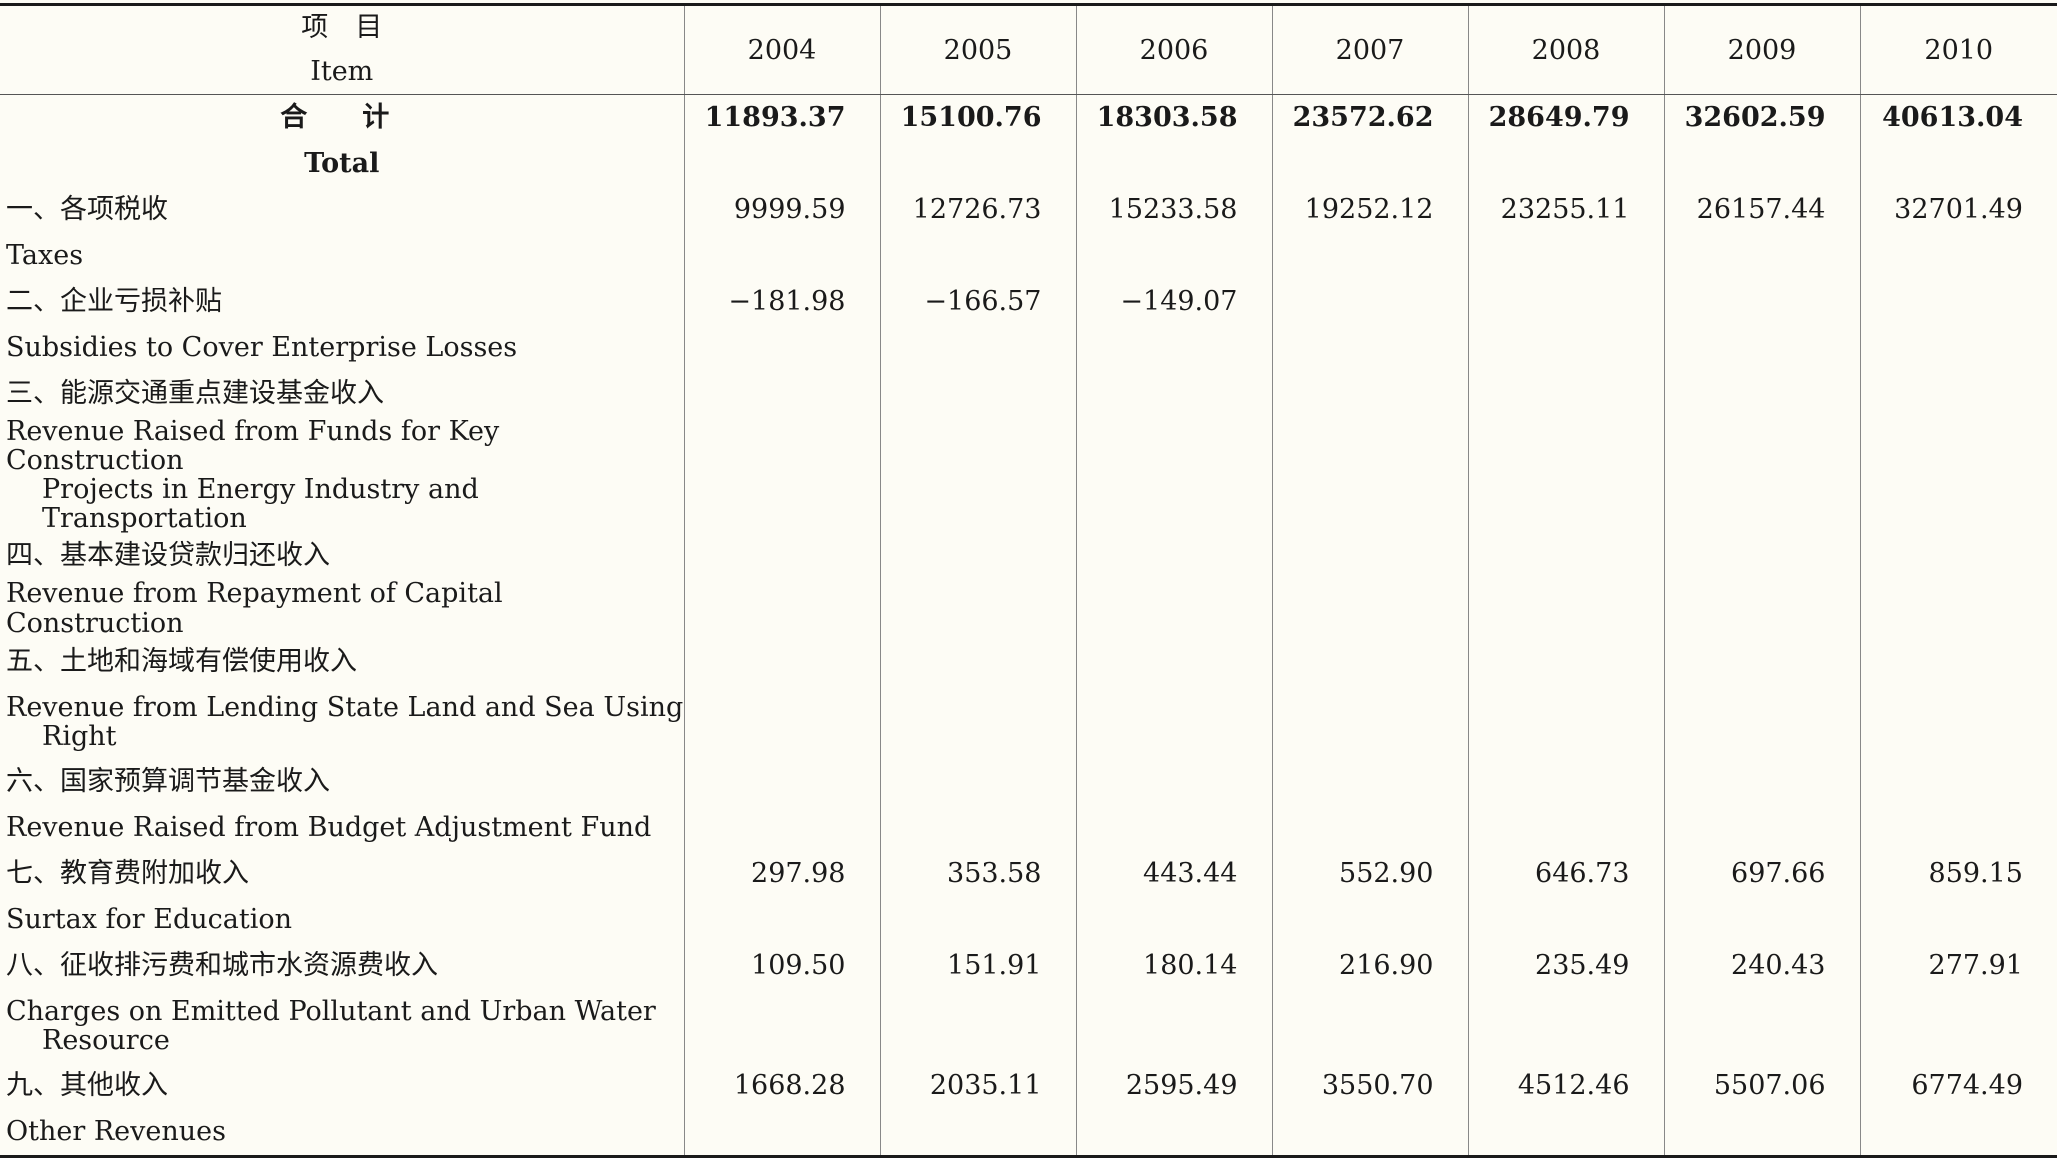 This screenshot has height=1158, width=2057. Describe the element at coordinates (79, 736) in the screenshot. I see `category-label-en-line: Right` at that location.